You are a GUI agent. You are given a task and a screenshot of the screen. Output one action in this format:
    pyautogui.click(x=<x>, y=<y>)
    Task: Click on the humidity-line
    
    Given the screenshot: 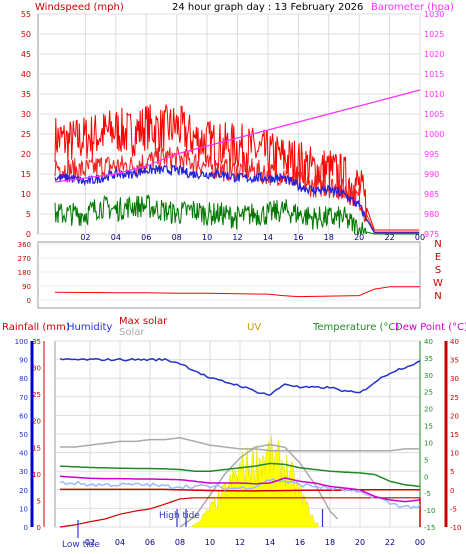 What is the action you would take?
    pyautogui.click(x=240, y=376)
    